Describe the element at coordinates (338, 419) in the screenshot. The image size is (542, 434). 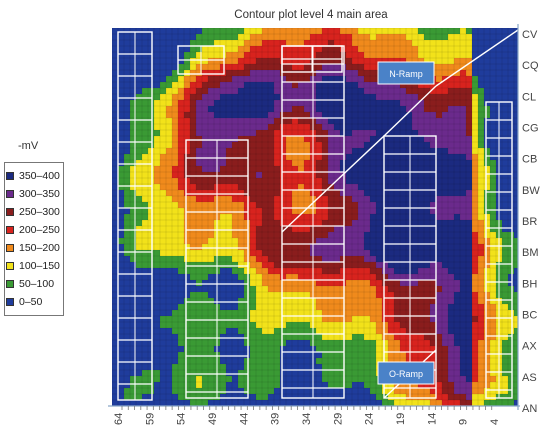
I see `x-tick-label: 29` at that location.